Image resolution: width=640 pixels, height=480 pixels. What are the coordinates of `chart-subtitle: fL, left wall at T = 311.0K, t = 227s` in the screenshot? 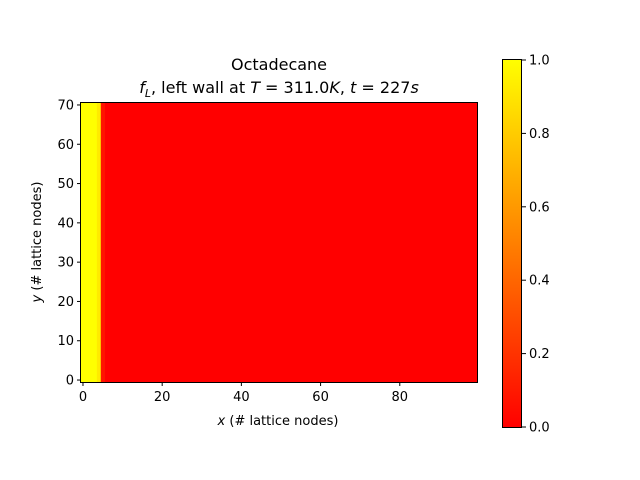 It's located at (279, 89).